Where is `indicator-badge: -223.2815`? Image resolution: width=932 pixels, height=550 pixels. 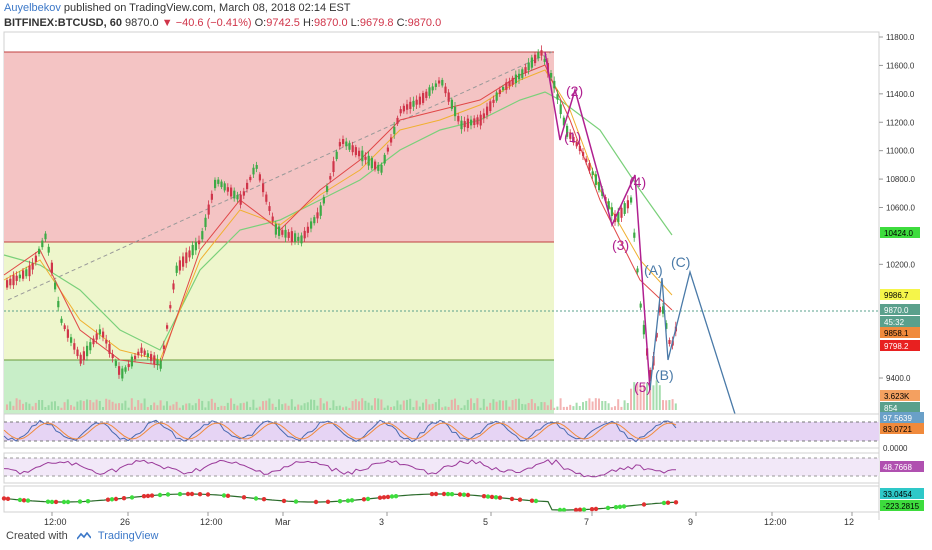
indicator-badge: -223.2815 is located at coordinates (902, 505).